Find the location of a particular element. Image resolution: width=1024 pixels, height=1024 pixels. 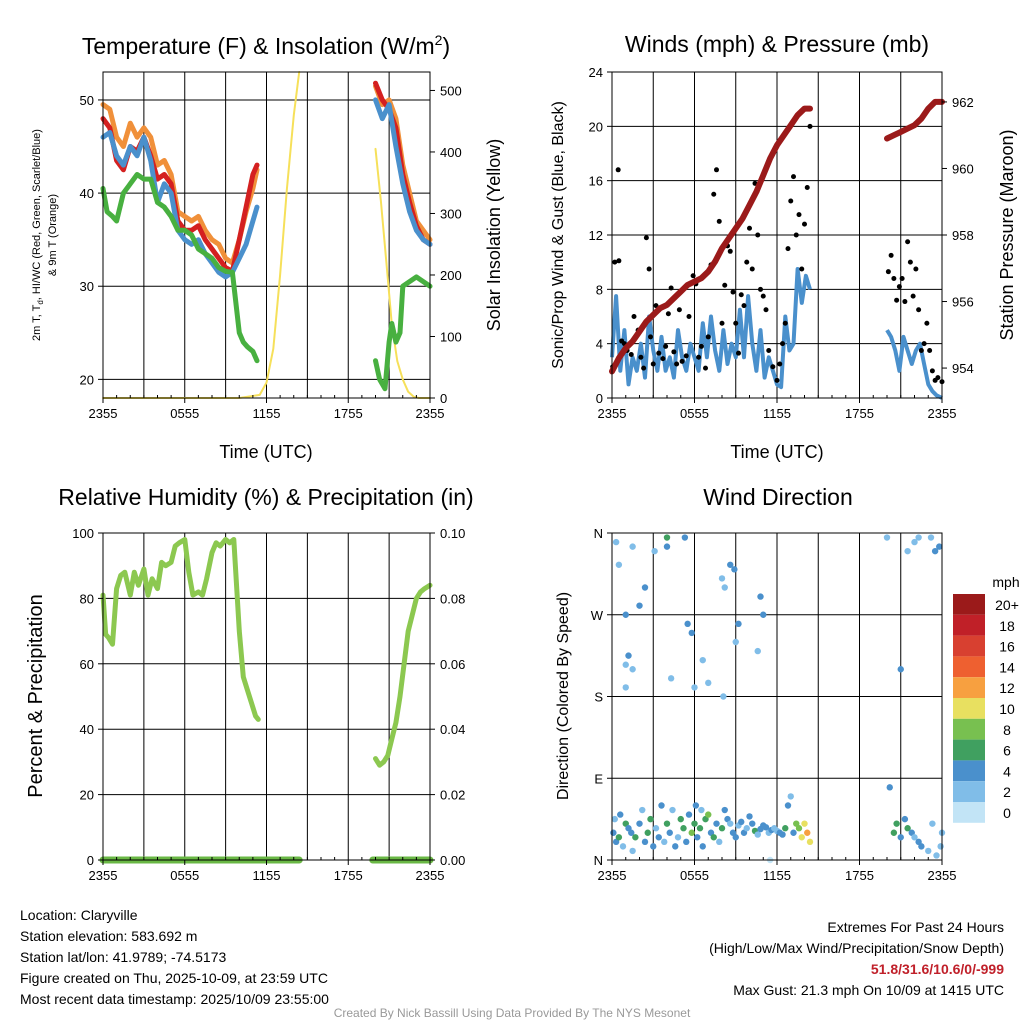

max-gust: Max Gust: 21.3 mph On 10/09 at 1415 UTC is located at coordinates (868, 990).